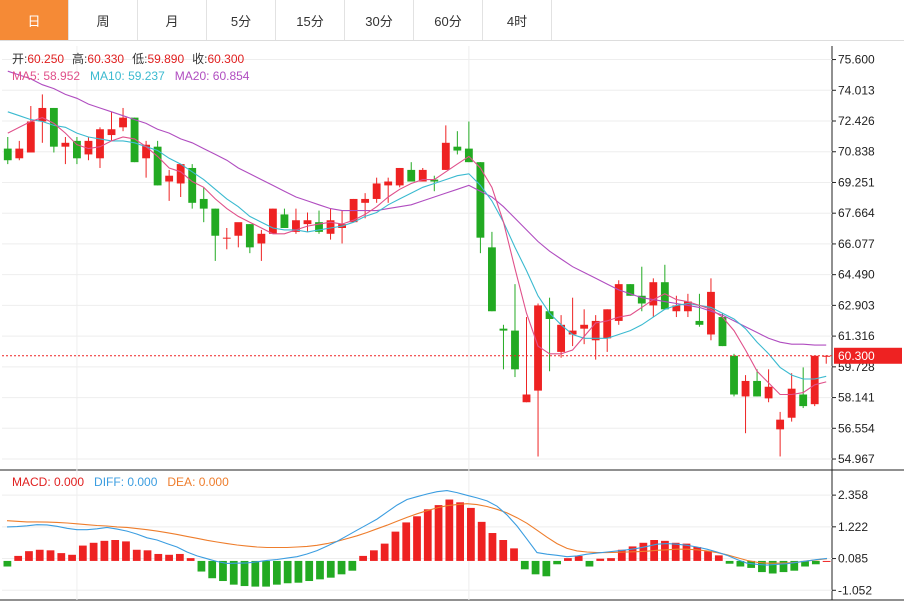 Image resolution: width=904 pixels, height=602 pixels. I want to click on tab-4hour: 4时, so click(517, 20).